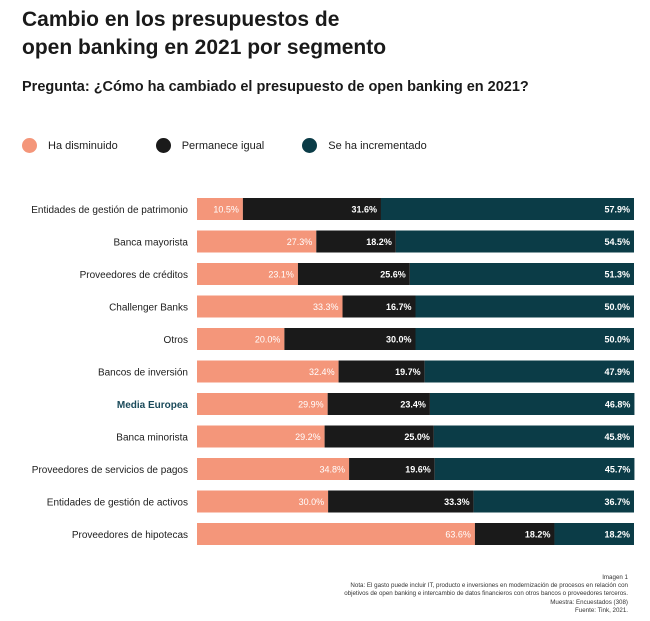  What do you see at coordinates (377, 145) in the screenshot?
I see `legend-label-incrementado: Se ha incrementado` at bounding box center [377, 145].